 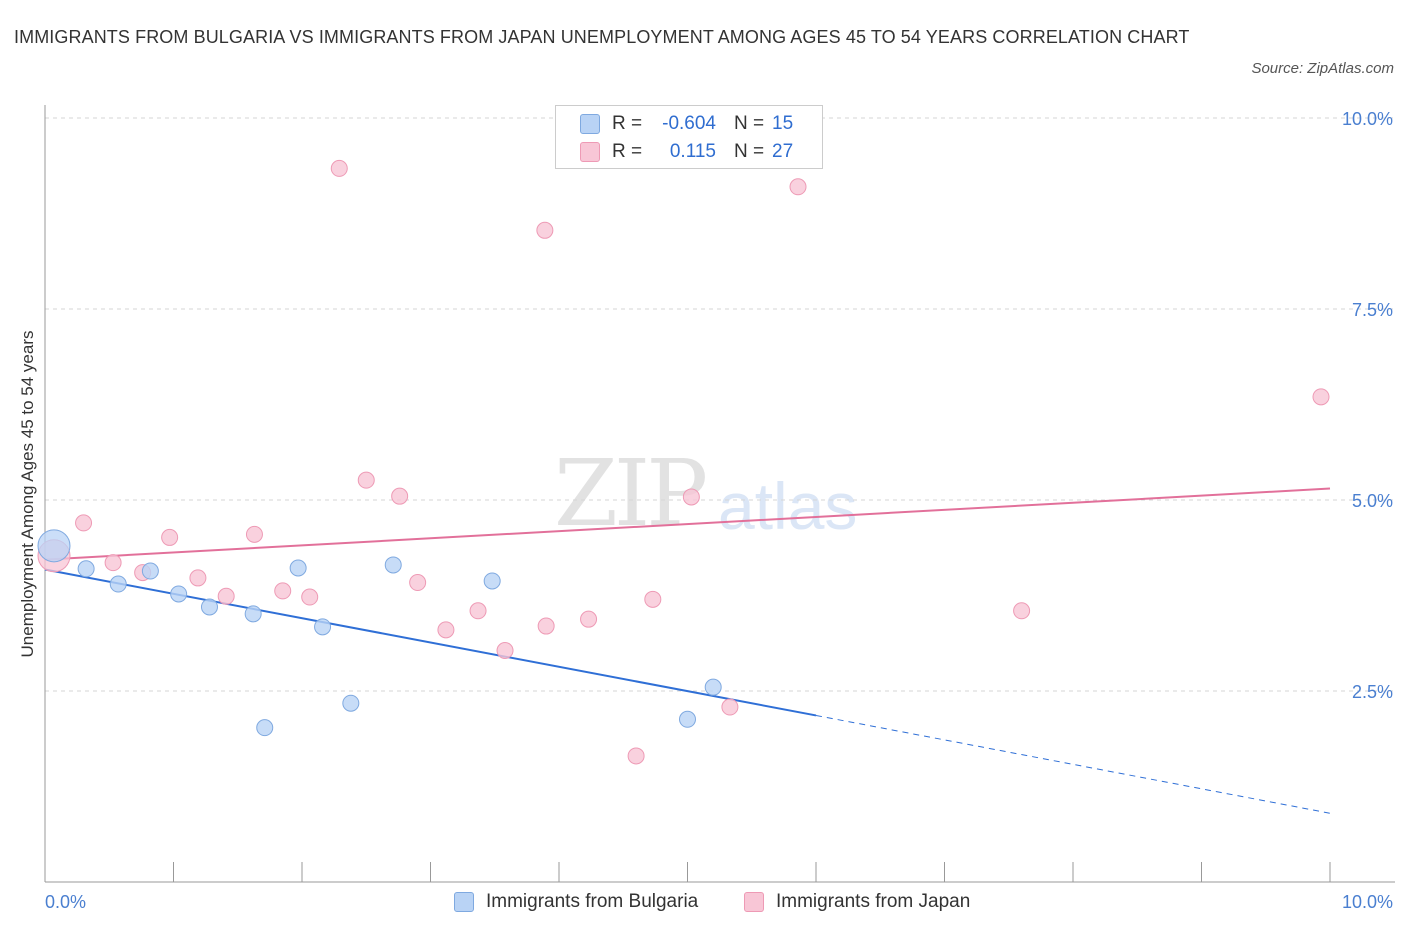 I want to click on y-tick-label: 5.0%, so click(x=1372, y=501).